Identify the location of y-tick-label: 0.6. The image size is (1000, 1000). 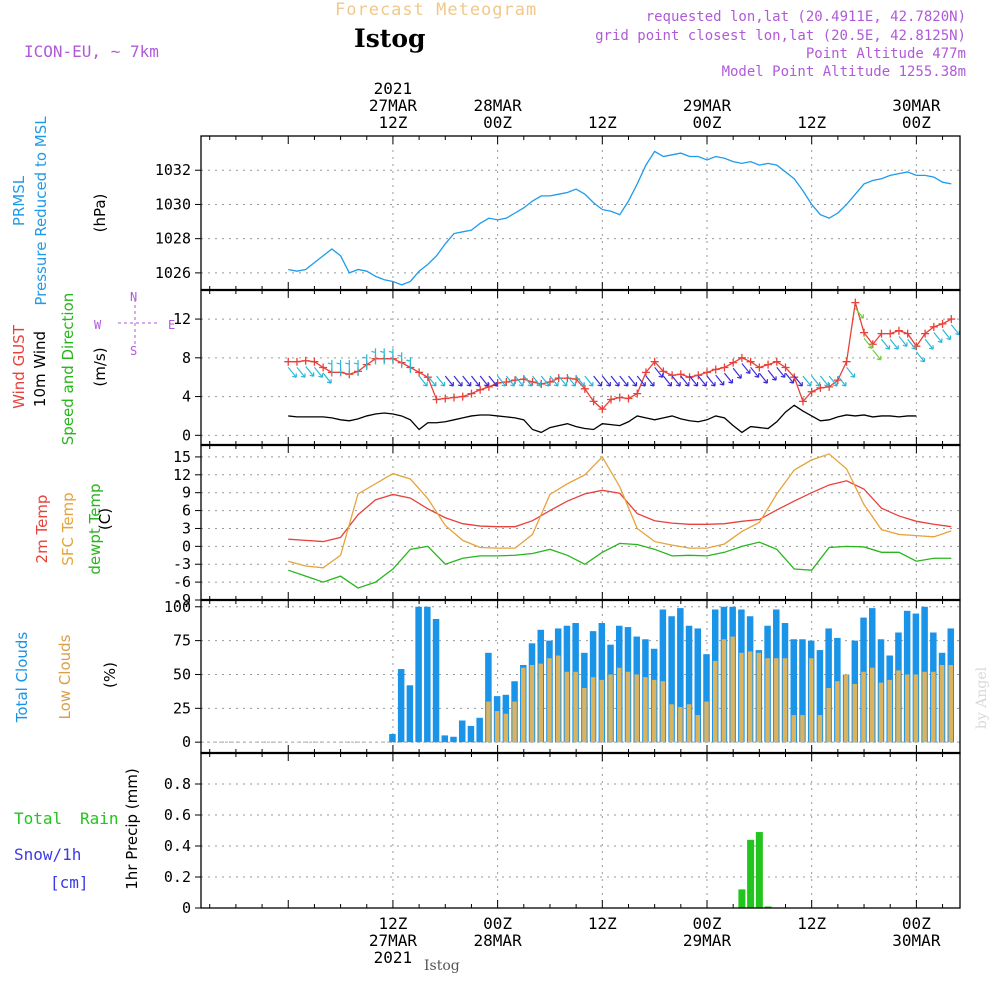
(177, 815).